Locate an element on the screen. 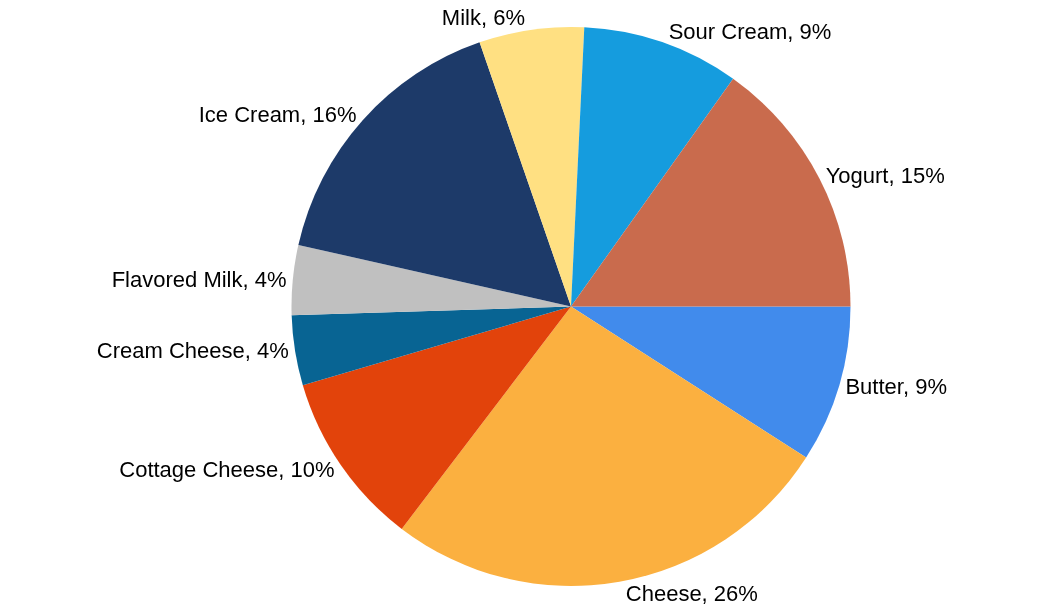 This screenshot has height=611, width=1044. slice-label: Ice Cream, 16% is located at coordinates (277, 115).